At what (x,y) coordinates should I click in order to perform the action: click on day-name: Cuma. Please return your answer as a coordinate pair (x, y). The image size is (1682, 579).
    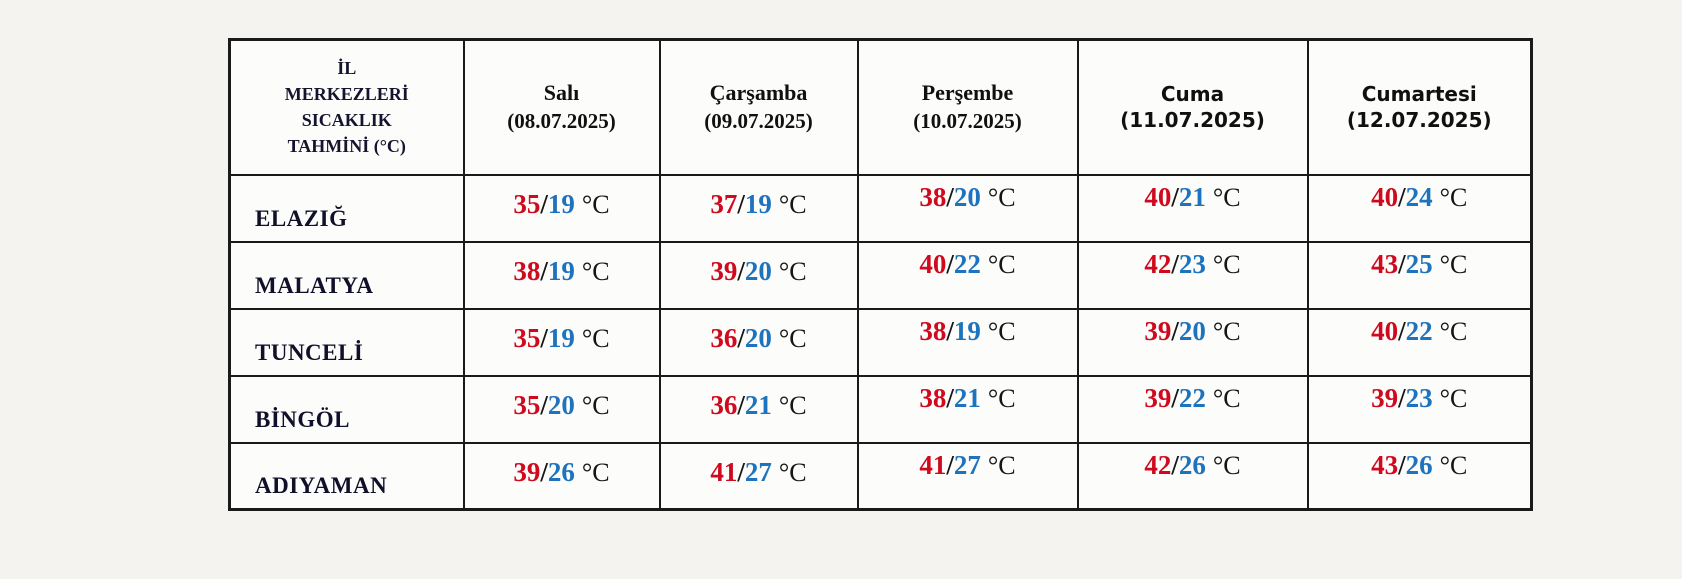
    Looking at the image, I should click on (1192, 94).